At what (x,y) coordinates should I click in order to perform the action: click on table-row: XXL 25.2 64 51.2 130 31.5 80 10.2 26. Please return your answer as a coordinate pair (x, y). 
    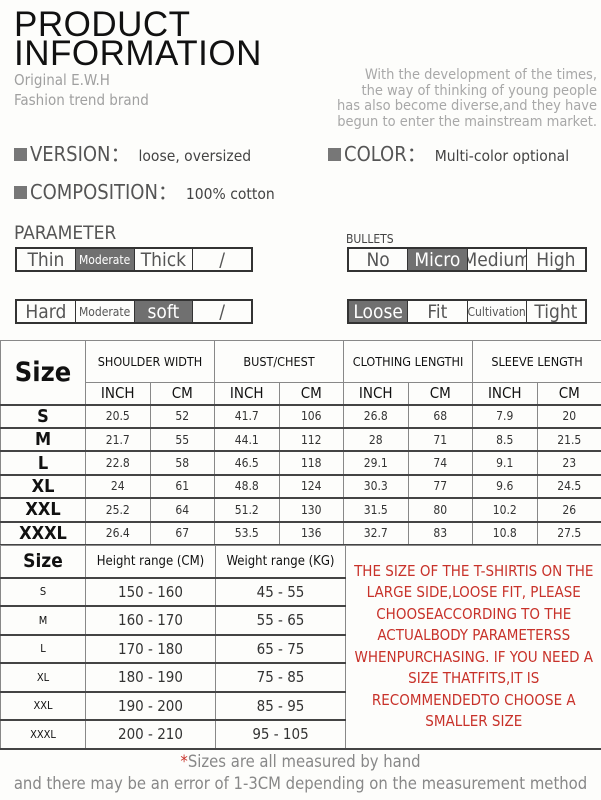
    Looking at the image, I should click on (300, 510).